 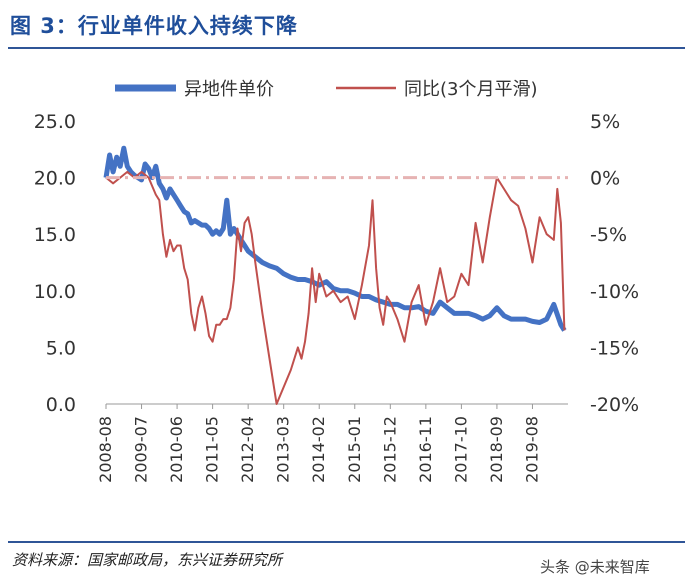 What do you see at coordinates (105, 449) in the screenshot?
I see `x-tick-label: 2008-08` at bounding box center [105, 449].